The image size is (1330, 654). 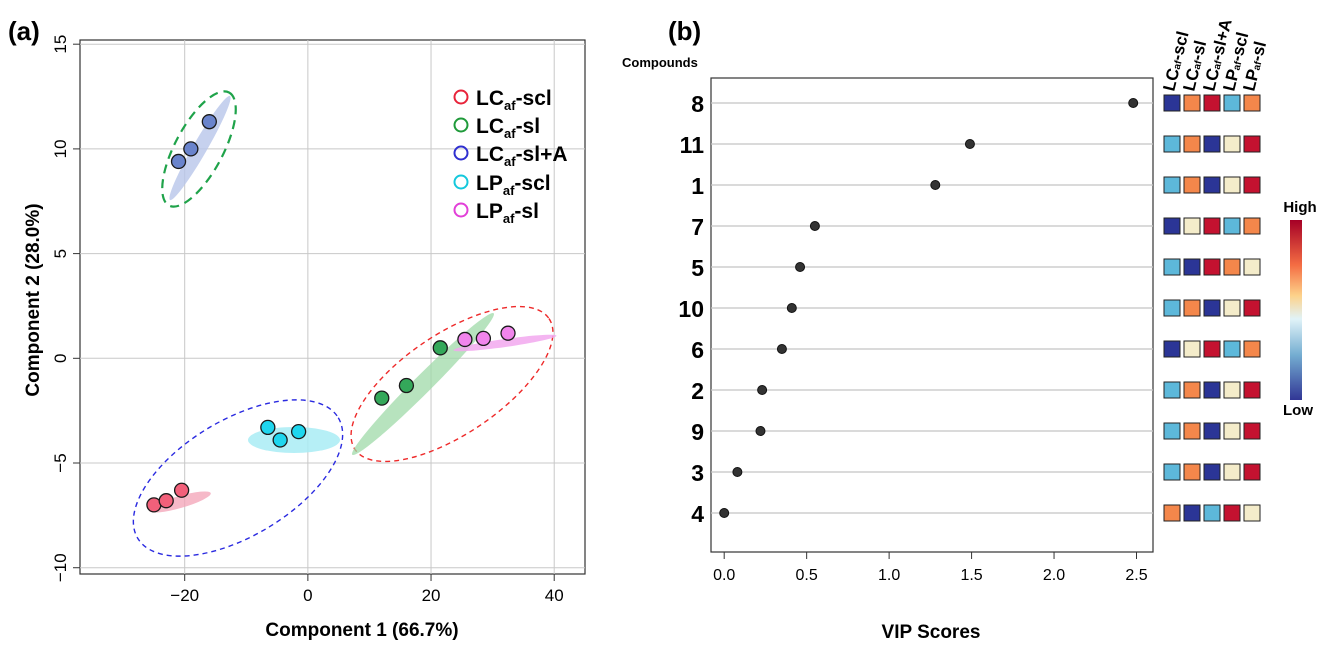 What do you see at coordinates (1217, 55) in the screenshot?
I see `heatmap-header-lcaf-sla: LCaf-sl+A` at bounding box center [1217, 55].